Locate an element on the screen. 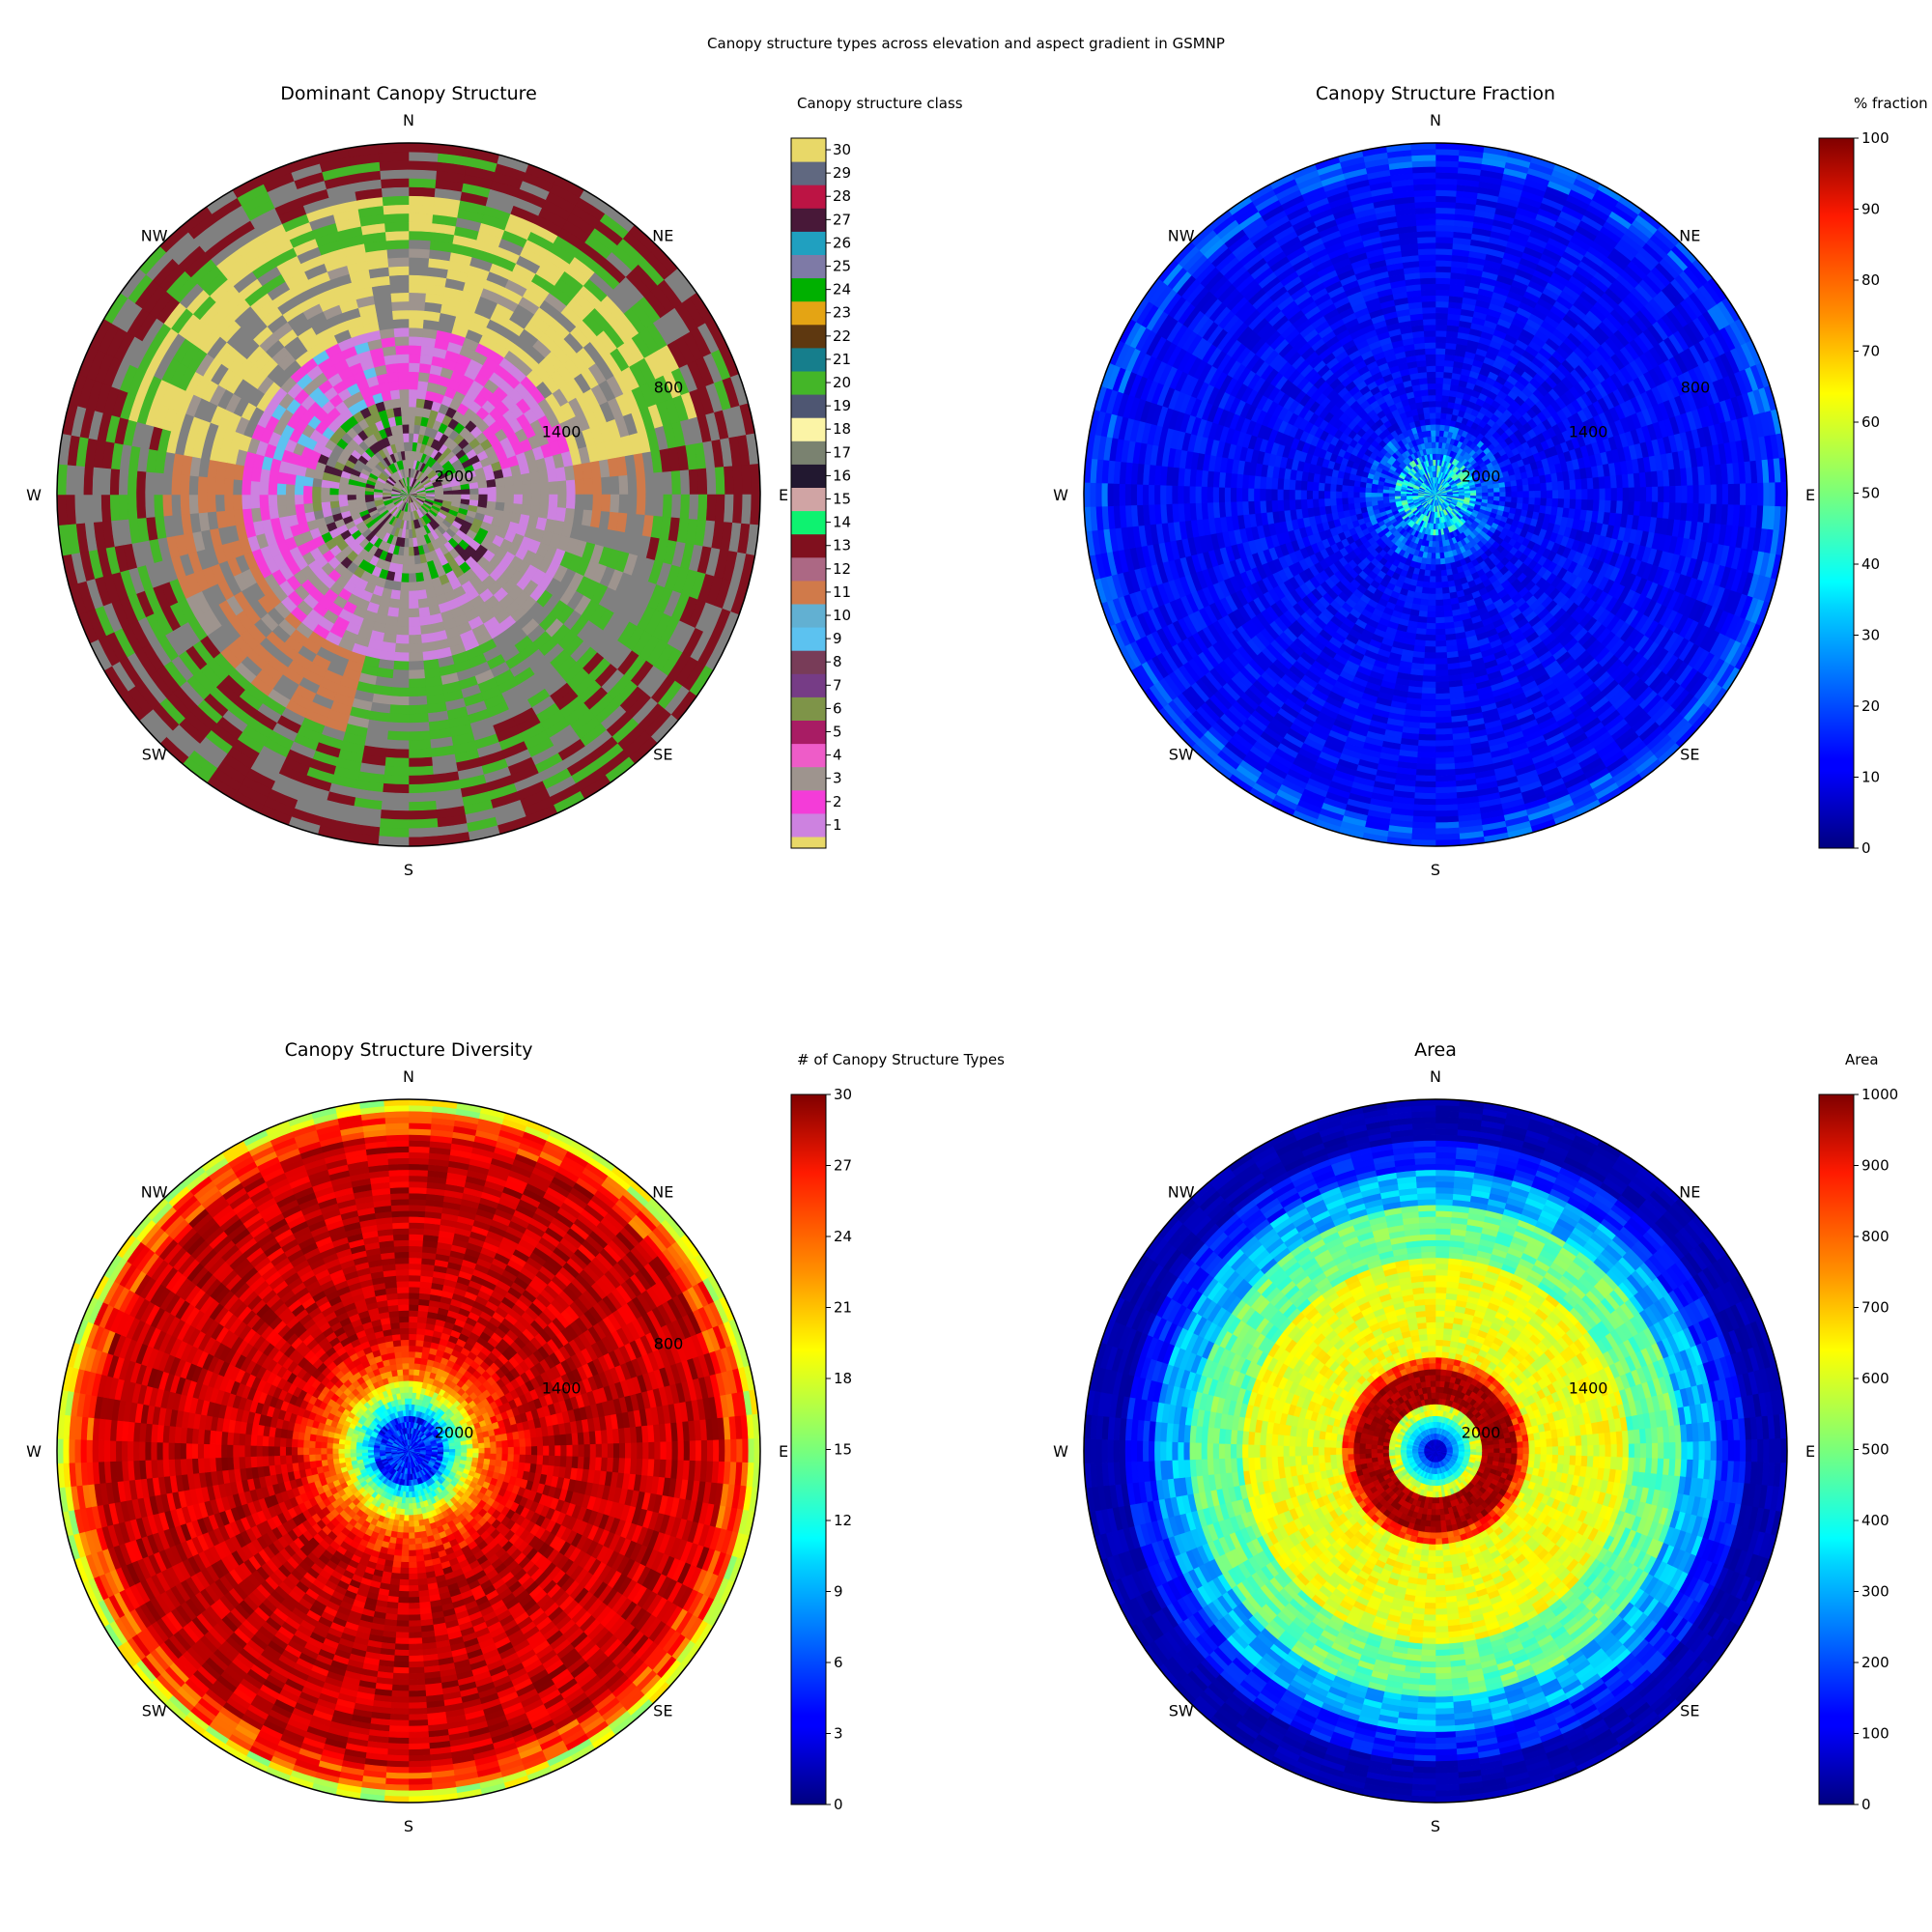 This screenshot has height=1932, width=1932. class-tick-27: 27 is located at coordinates (842, 219).